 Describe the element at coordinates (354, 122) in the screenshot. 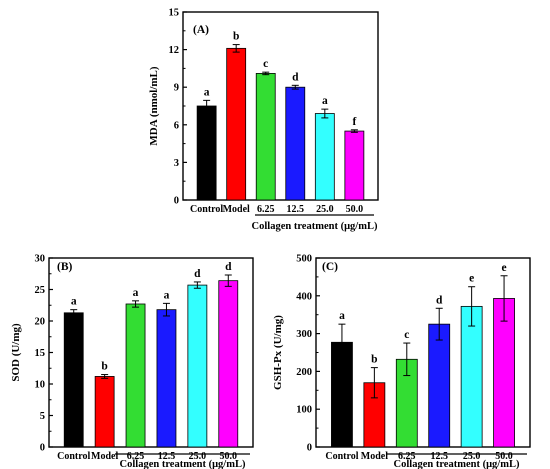

I see `significance-letter: f` at that location.